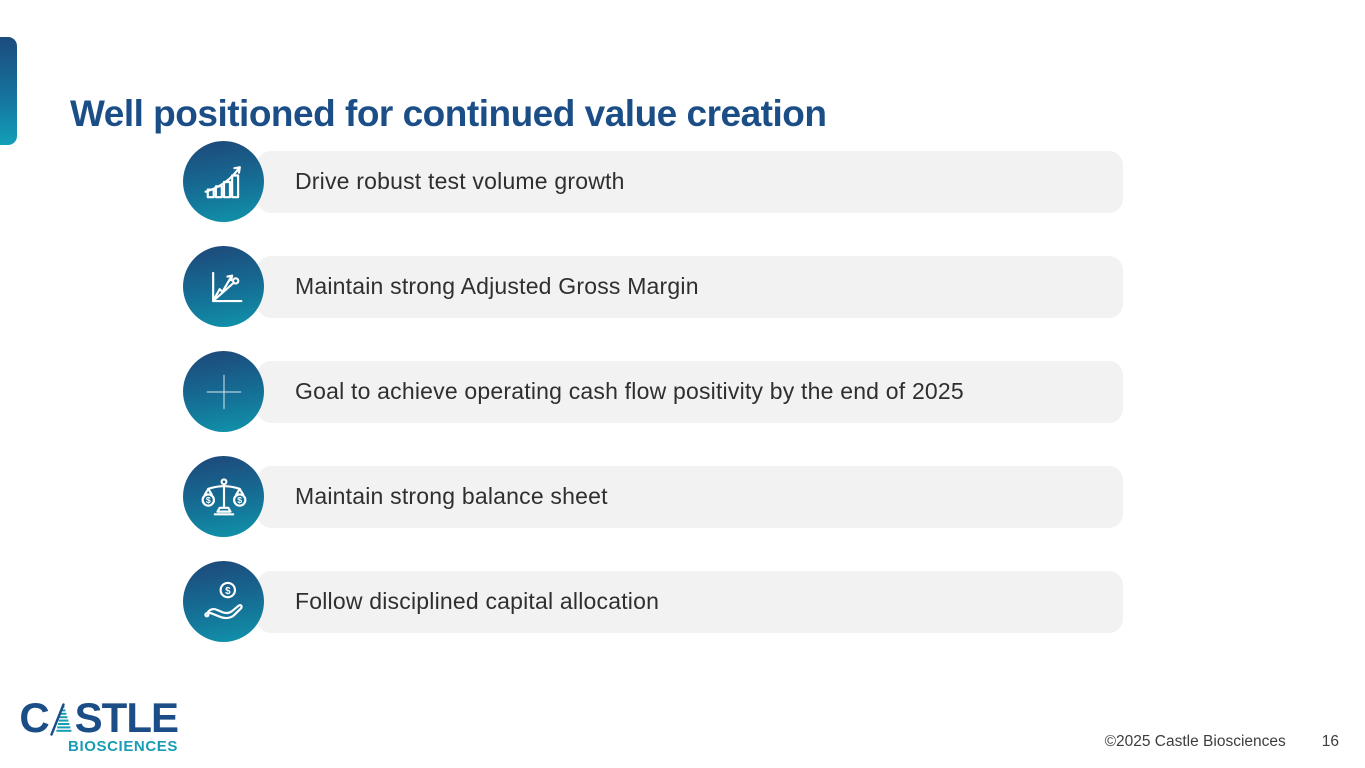  I want to click on title-accent-bar, so click(8, 91).